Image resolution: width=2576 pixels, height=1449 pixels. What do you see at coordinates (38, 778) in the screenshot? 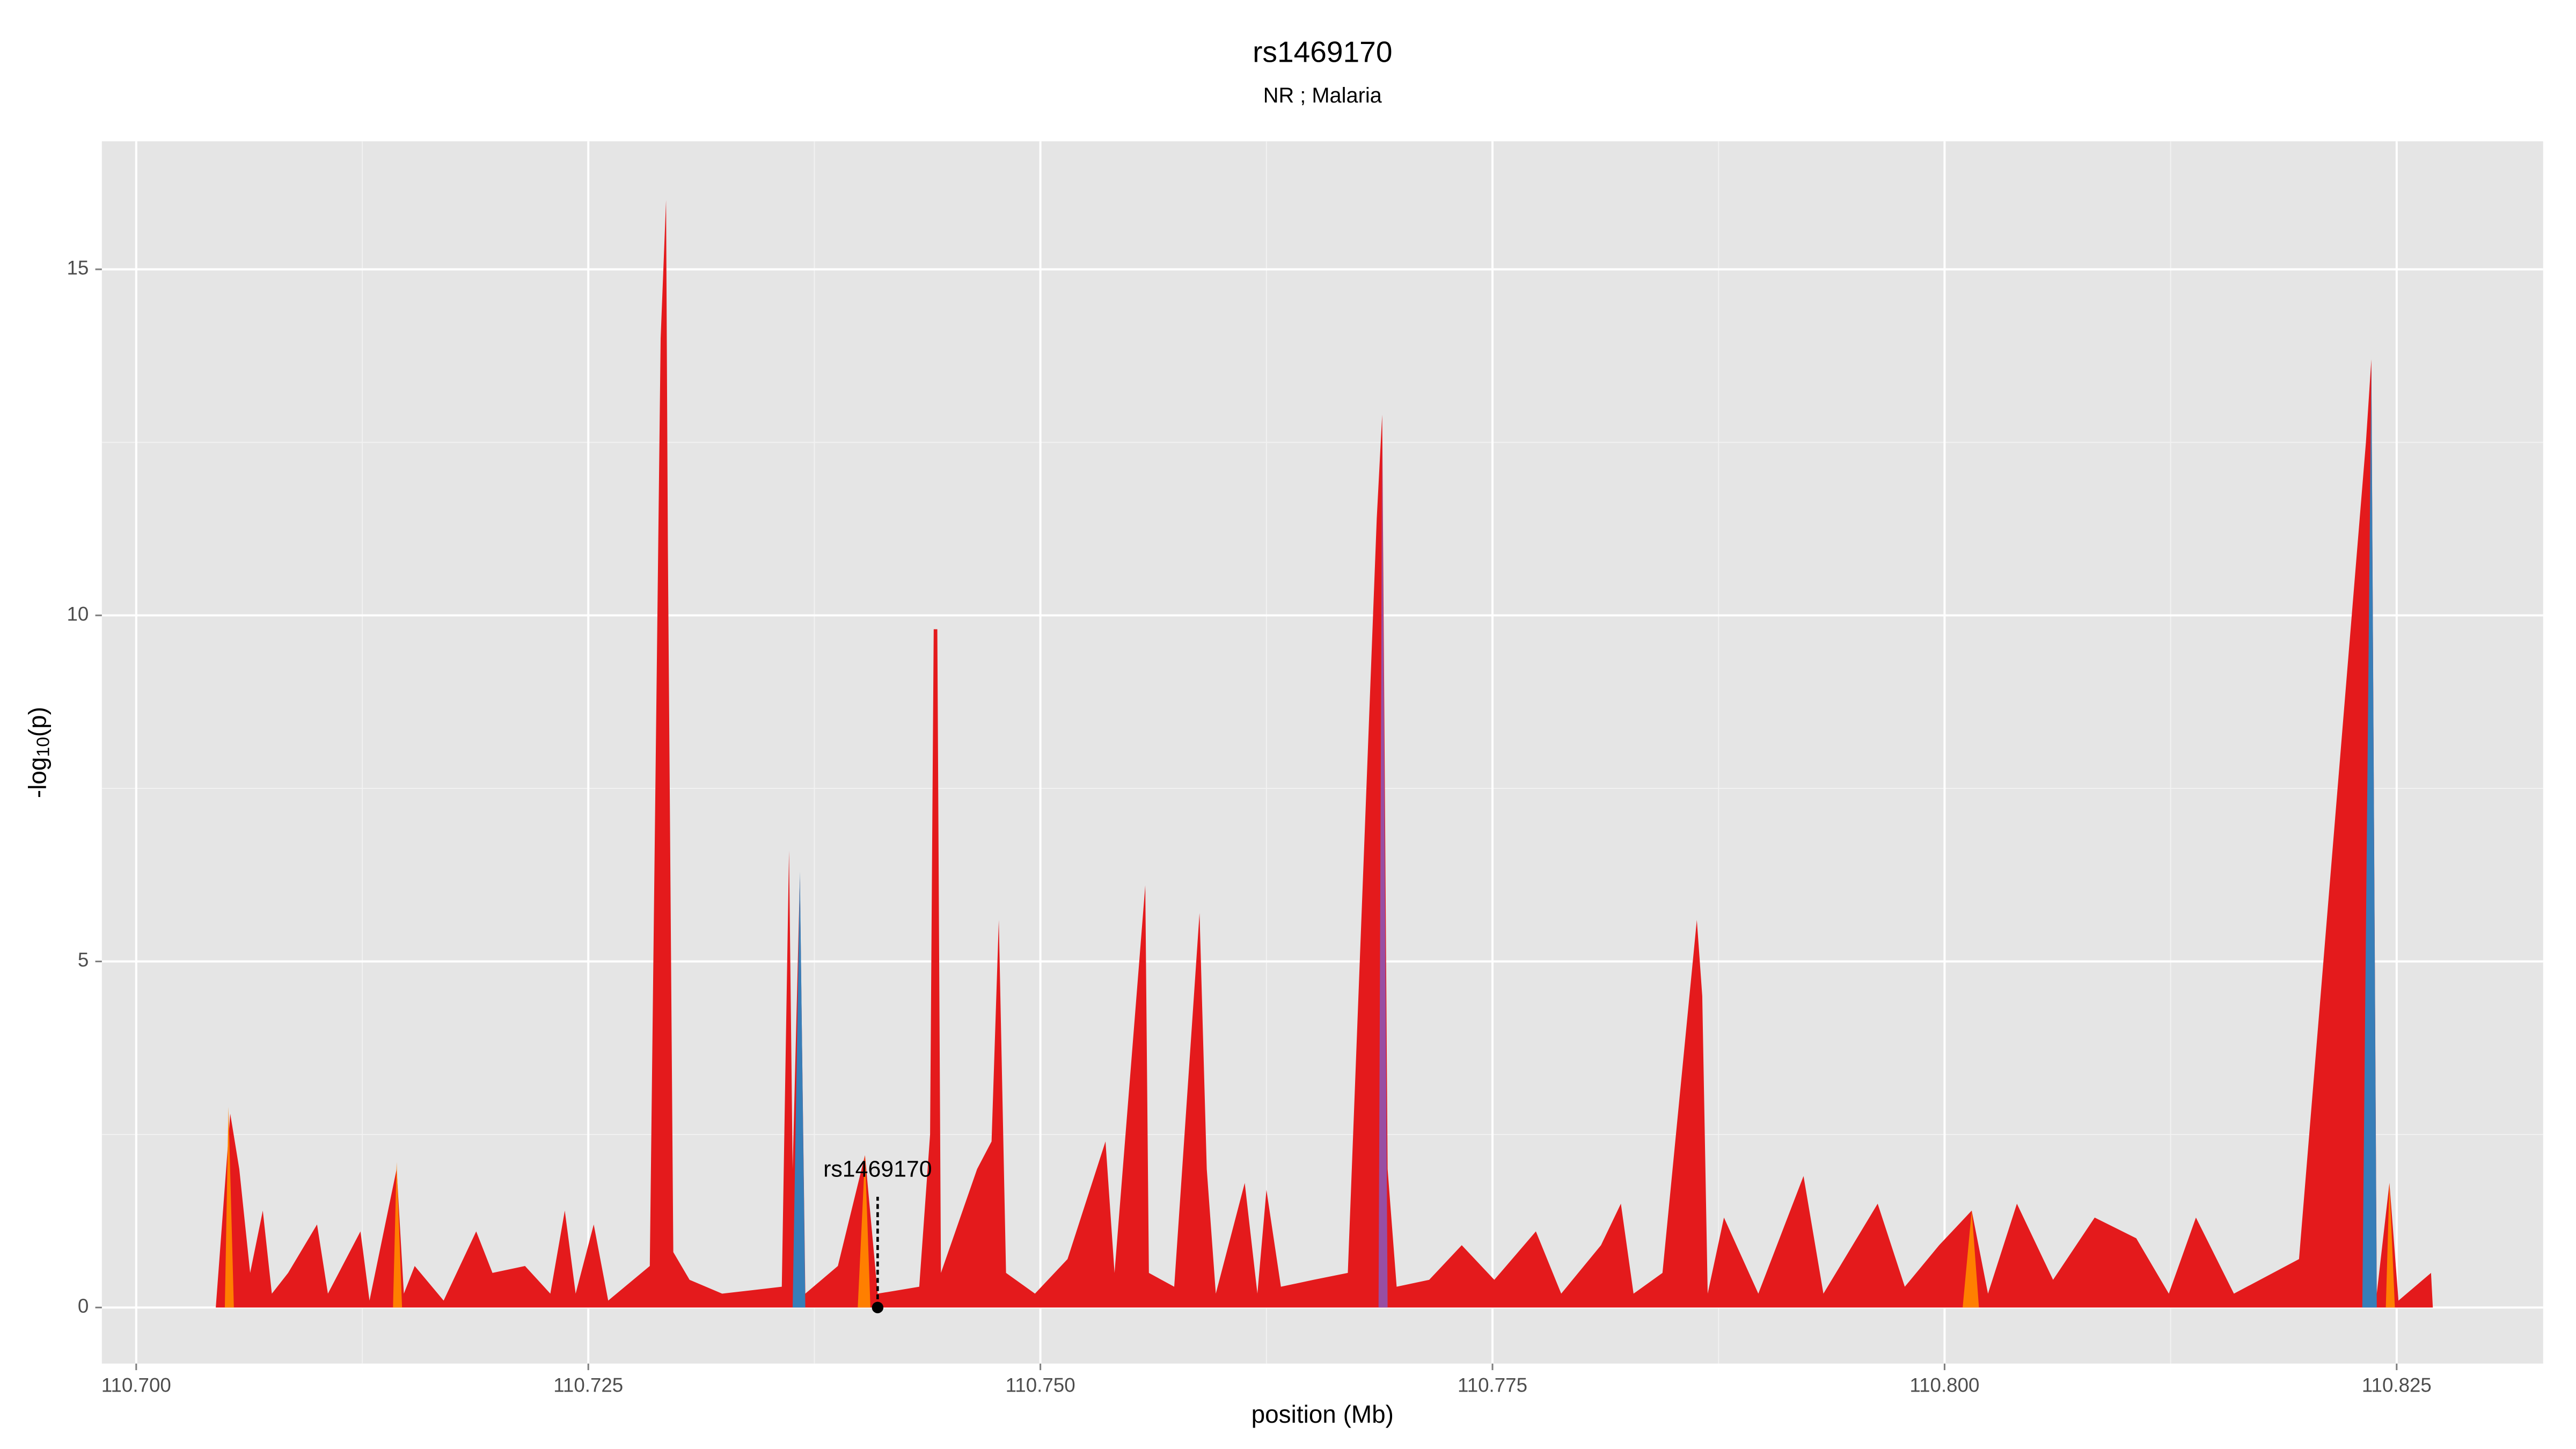
I see `y-label-part: -log` at bounding box center [38, 778].